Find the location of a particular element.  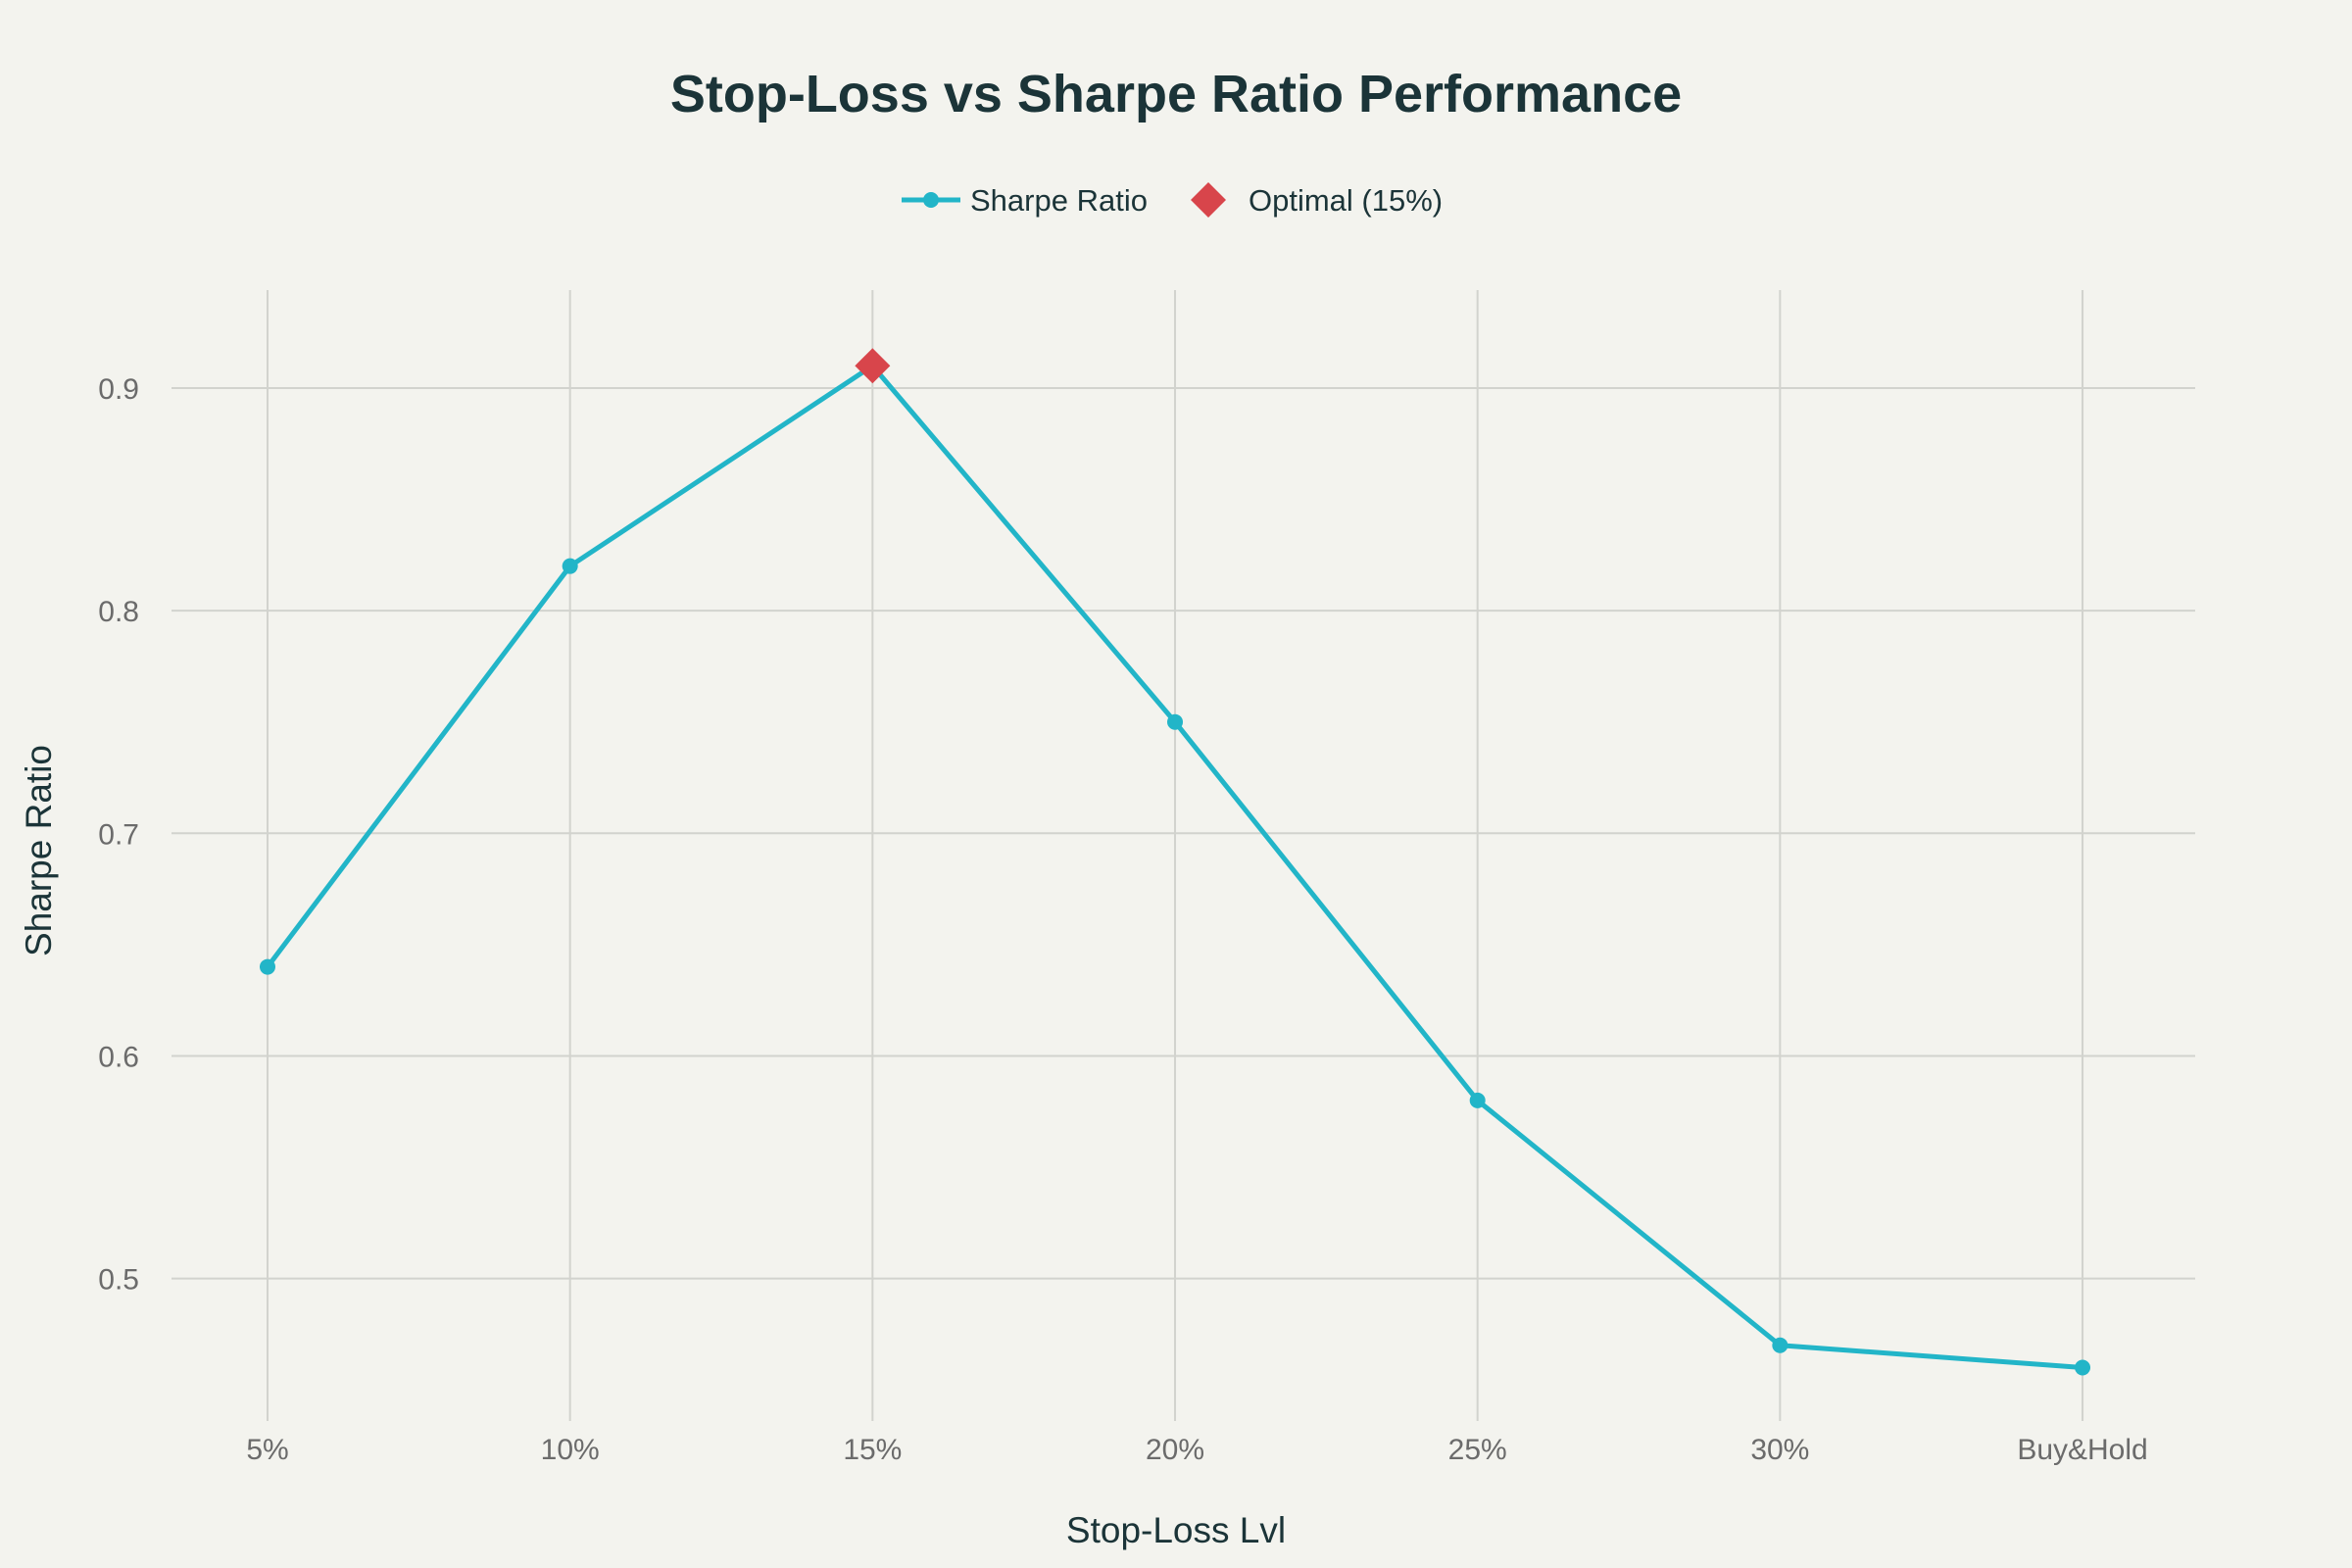

legend-dot-swatch is located at coordinates (931, 200).